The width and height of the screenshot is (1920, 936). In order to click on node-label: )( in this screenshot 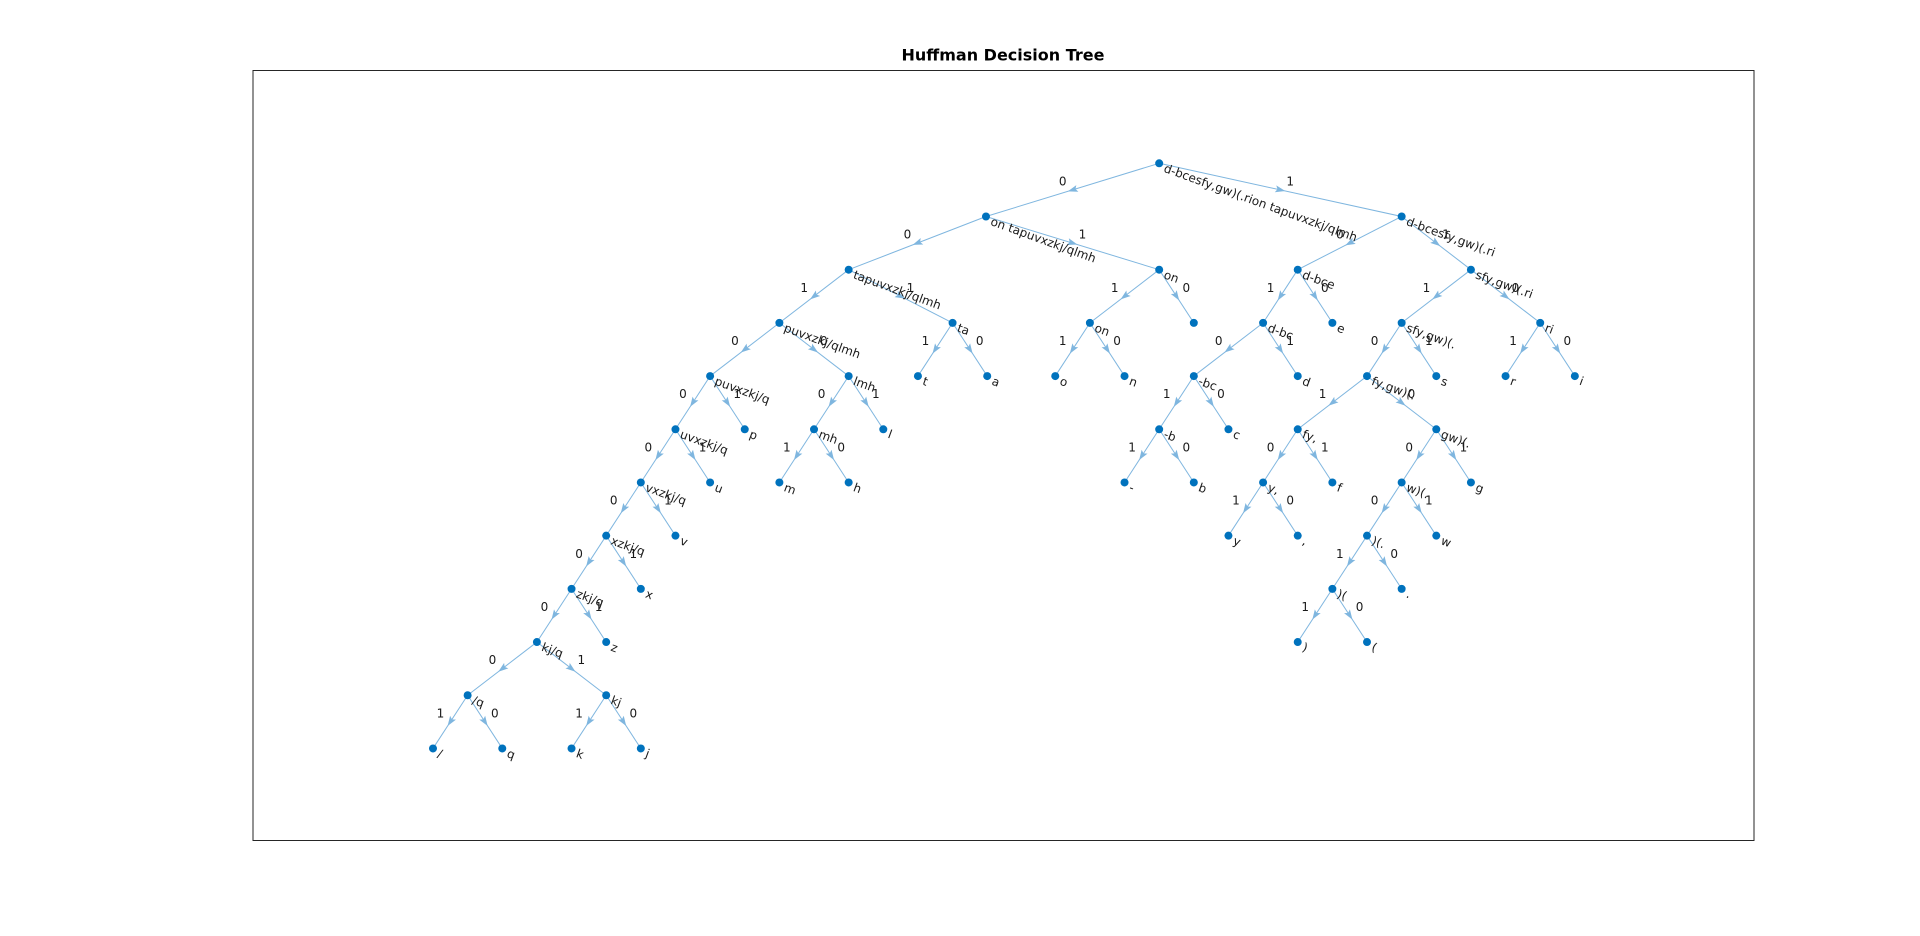, I will do `click(1342, 595)`.